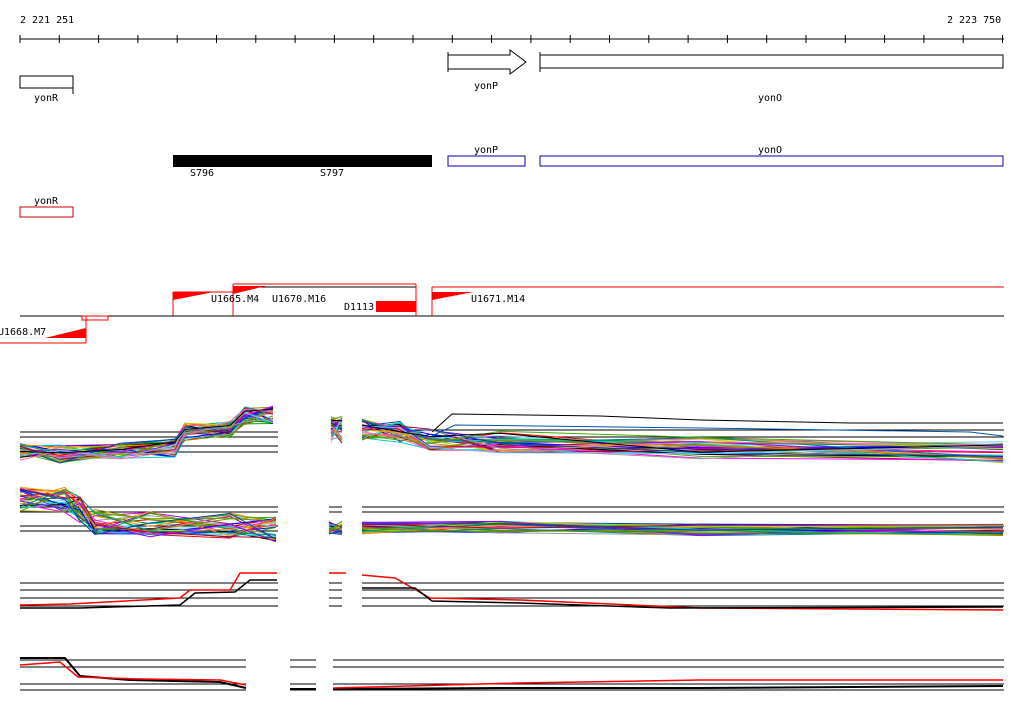  Describe the element at coordinates (46, 82) in the screenshot. I see `gene-yonR-box` at that location.